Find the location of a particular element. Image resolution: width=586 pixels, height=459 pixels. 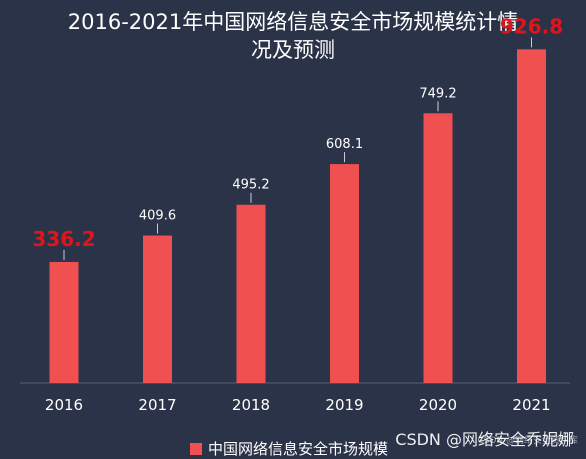

data-label-2016: 336.2 is located at coordinates (63, 239).